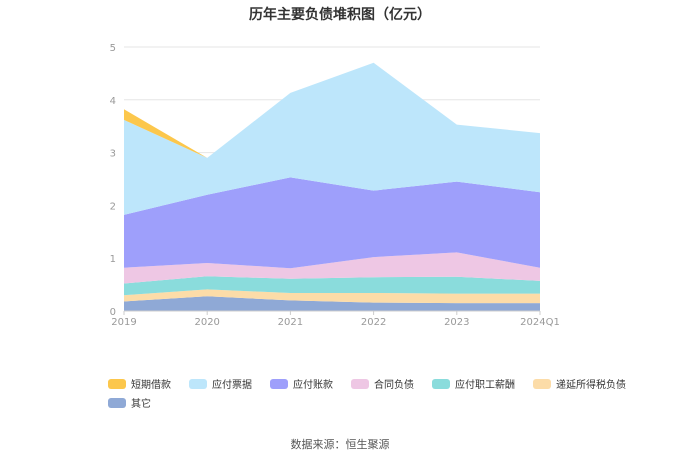 This screenshot has width=680, height=460. Describe the element at coordinates (113, 154) in the screenshot. I see `y-tick-label: 3` at that location.